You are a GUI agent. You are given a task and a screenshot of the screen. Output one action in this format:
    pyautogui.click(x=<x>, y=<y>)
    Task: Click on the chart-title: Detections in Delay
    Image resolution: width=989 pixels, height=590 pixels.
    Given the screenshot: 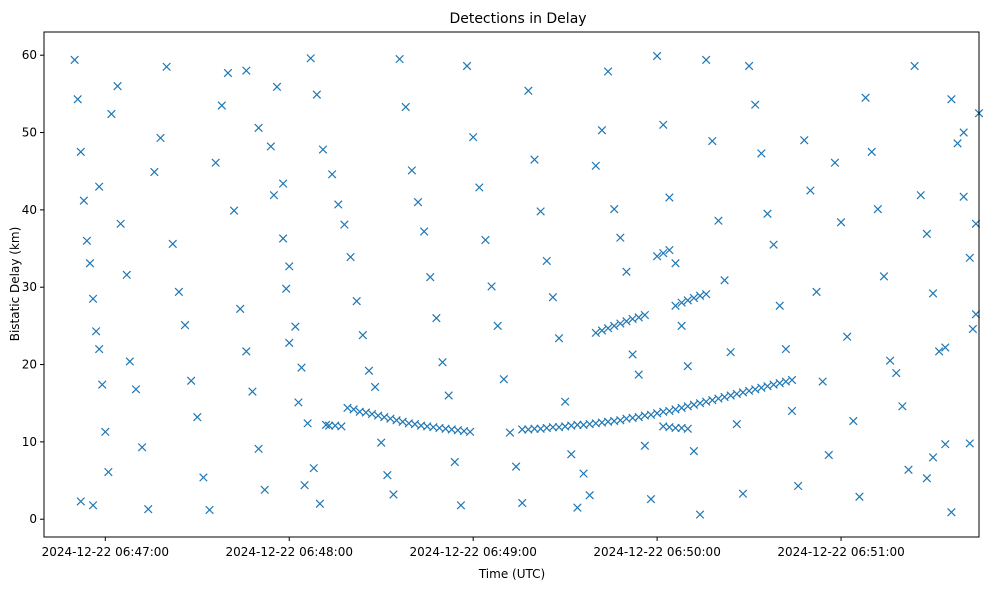 What is the action you would take?
    pyautogui.click(x=517, y=19)
    